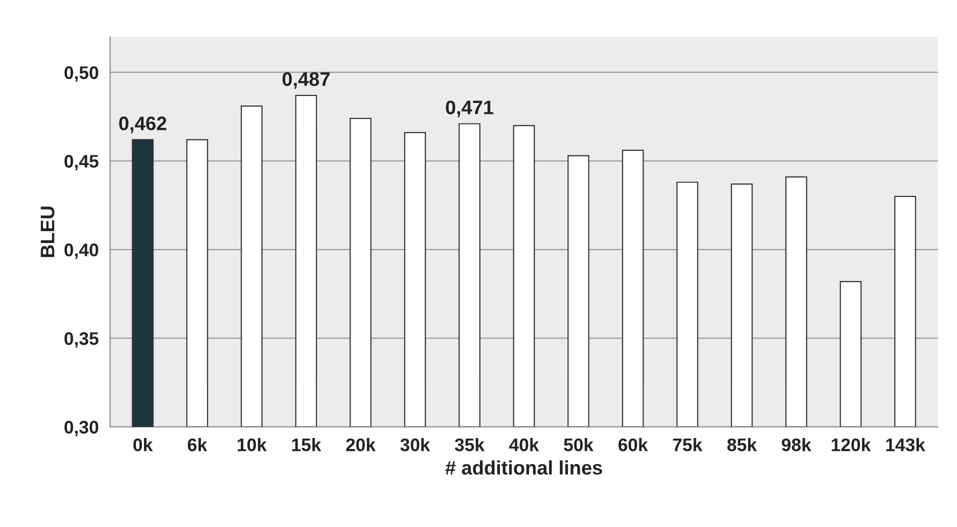 The width and height of the screenshot is (957, 527). I want to click on y-tick-label: 0,45, so click(81, 162).